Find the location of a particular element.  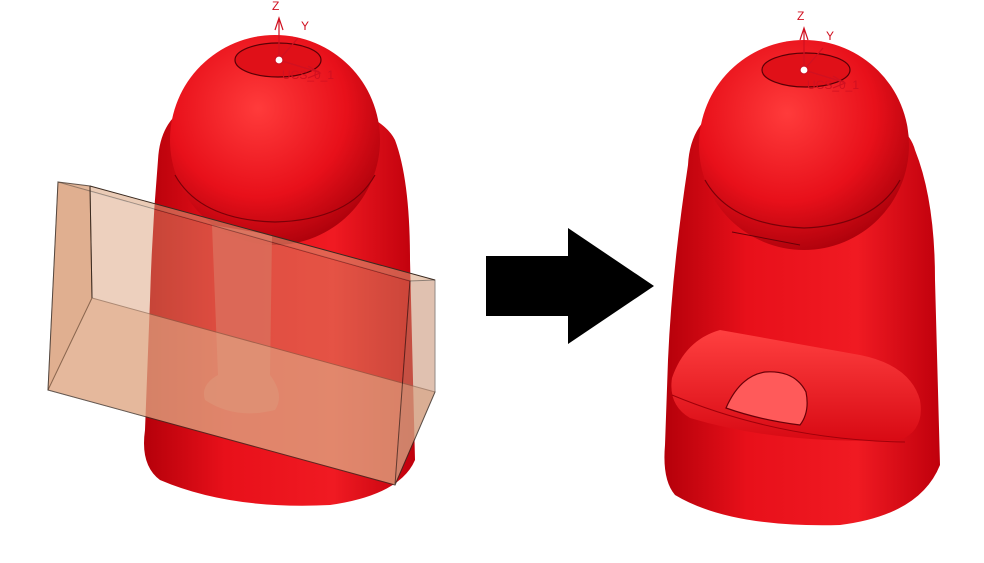

right-axis-z-label: Z is located at coordinates (800, 16).